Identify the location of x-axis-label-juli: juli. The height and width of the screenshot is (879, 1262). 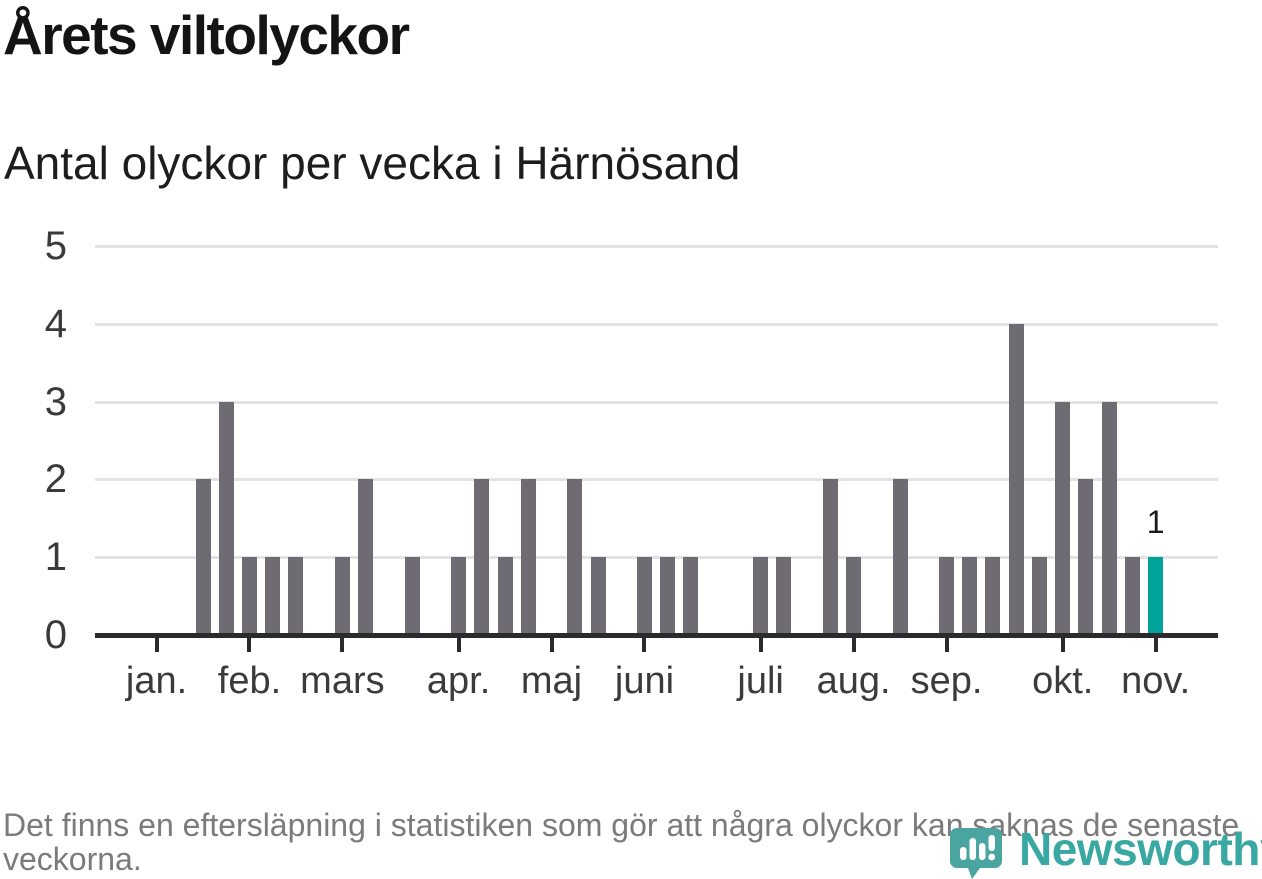
(760, 681).